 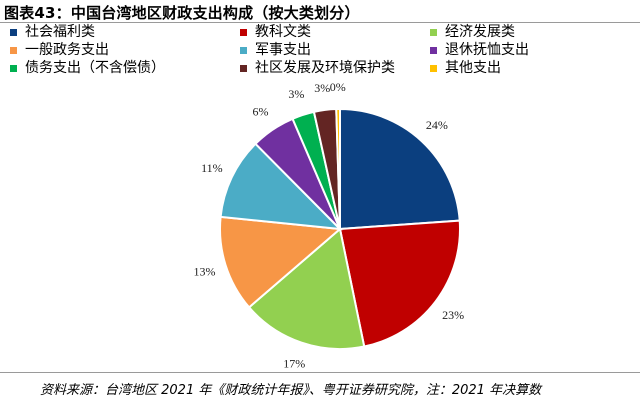 I want to click on legend-item: 债务支出（不含偿债）, so click(x=87, y=68).